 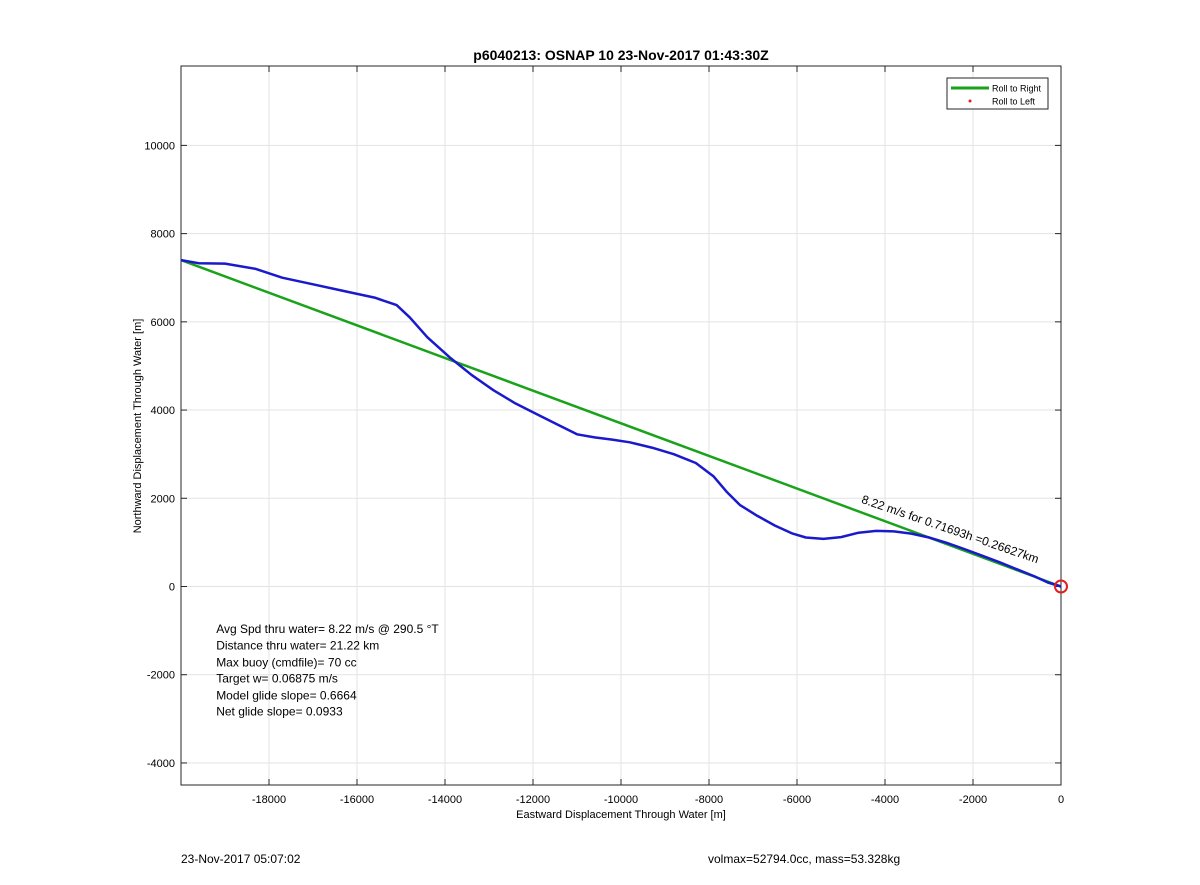 I want to click on y-tick-label: 2000, so click(x=163, y=499).